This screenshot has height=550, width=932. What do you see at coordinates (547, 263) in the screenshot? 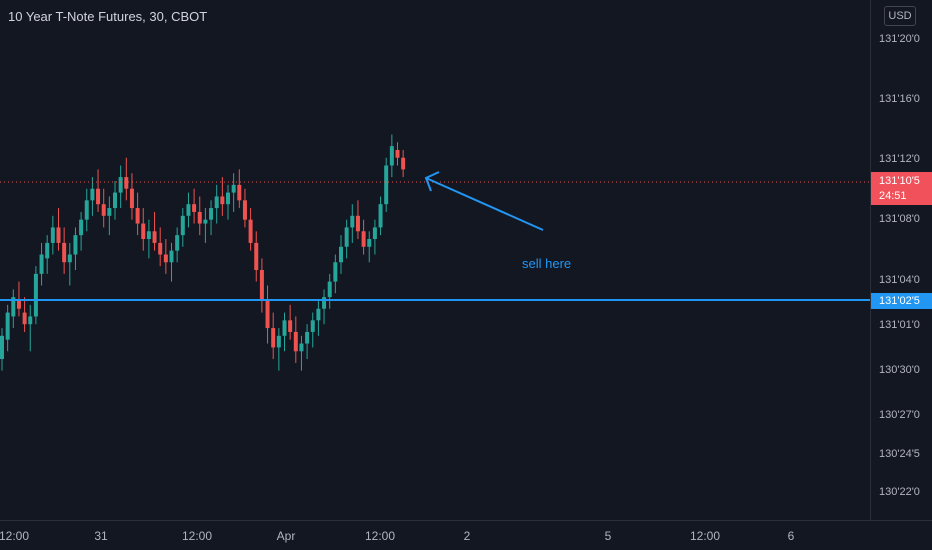
I see `sell-here-annotation: sell here` at bounding box center [547, 263].